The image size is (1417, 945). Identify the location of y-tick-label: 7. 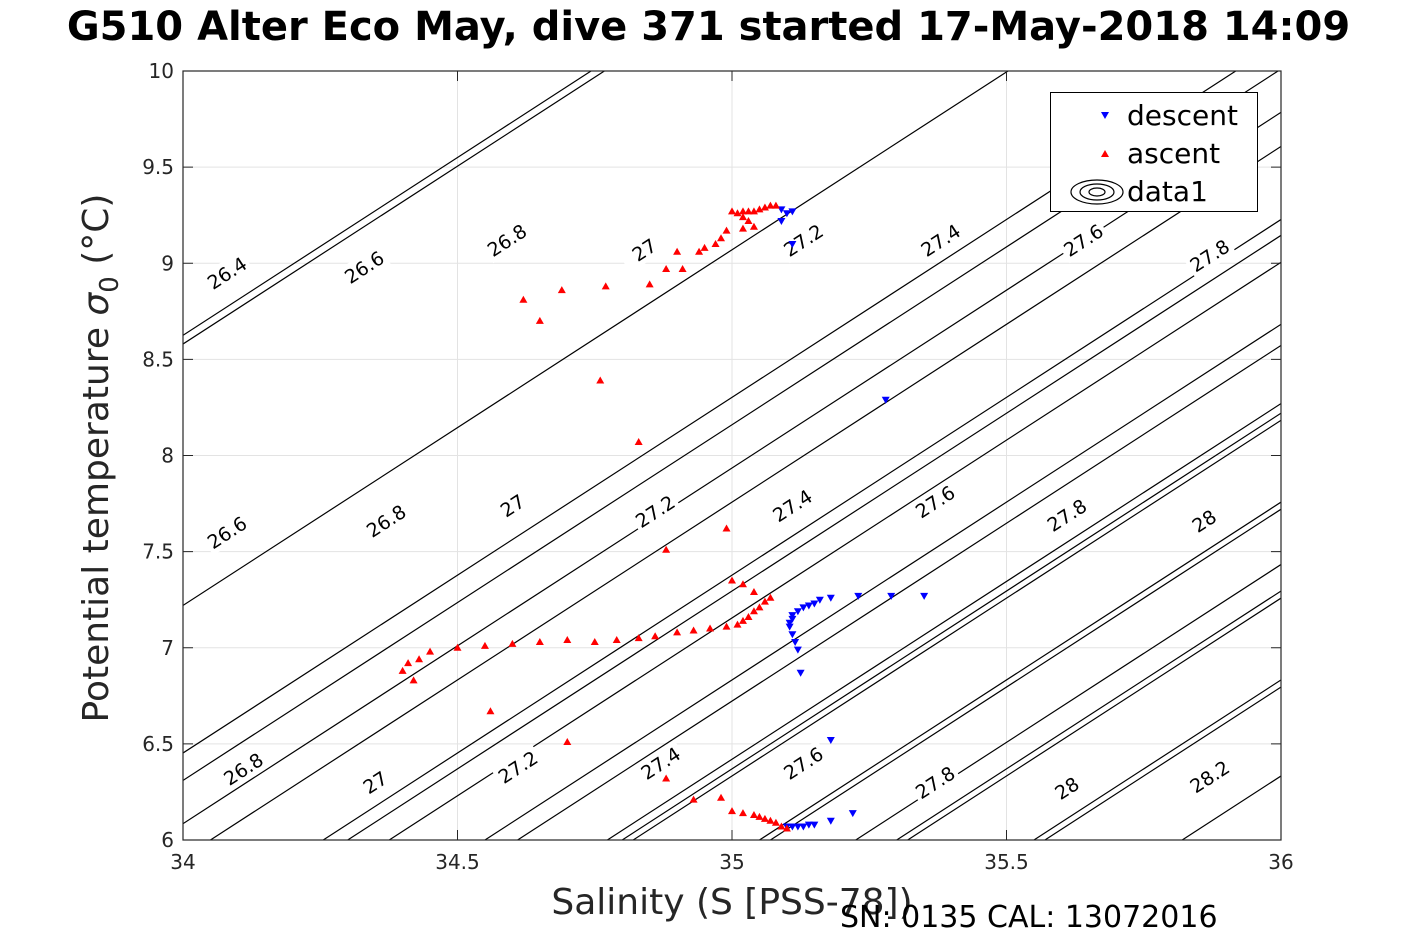
(167, 648).